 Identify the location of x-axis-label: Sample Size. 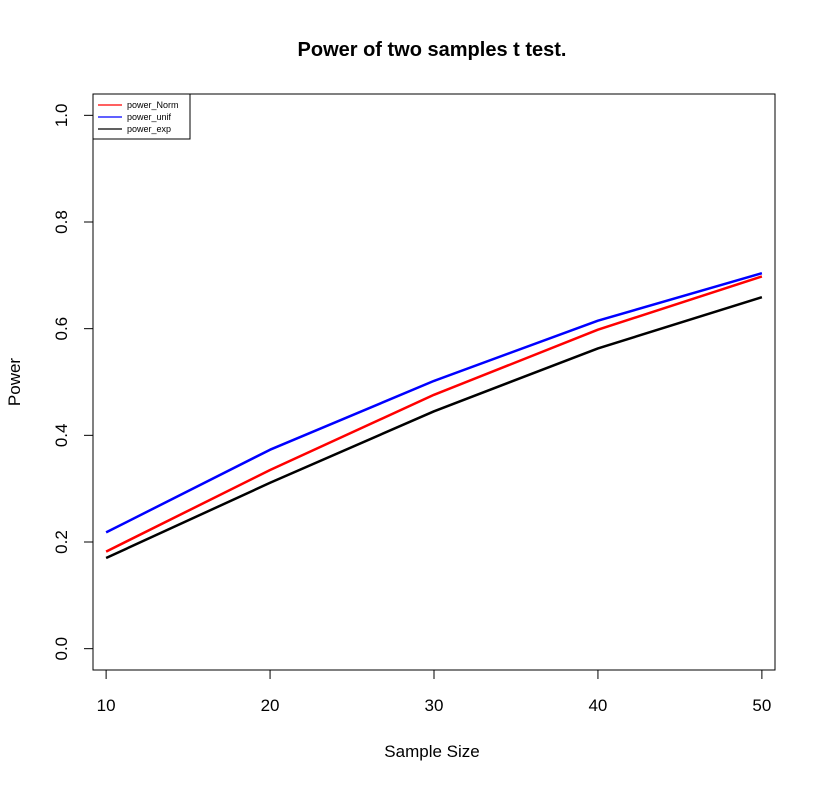
(431, 751).